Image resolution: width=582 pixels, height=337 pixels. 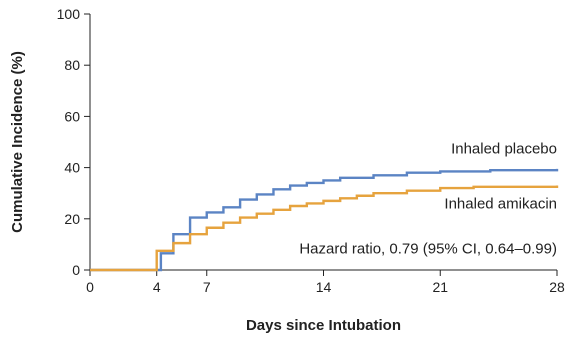 I want to click on x-tick-label: 4, so click(x=157, y=287).